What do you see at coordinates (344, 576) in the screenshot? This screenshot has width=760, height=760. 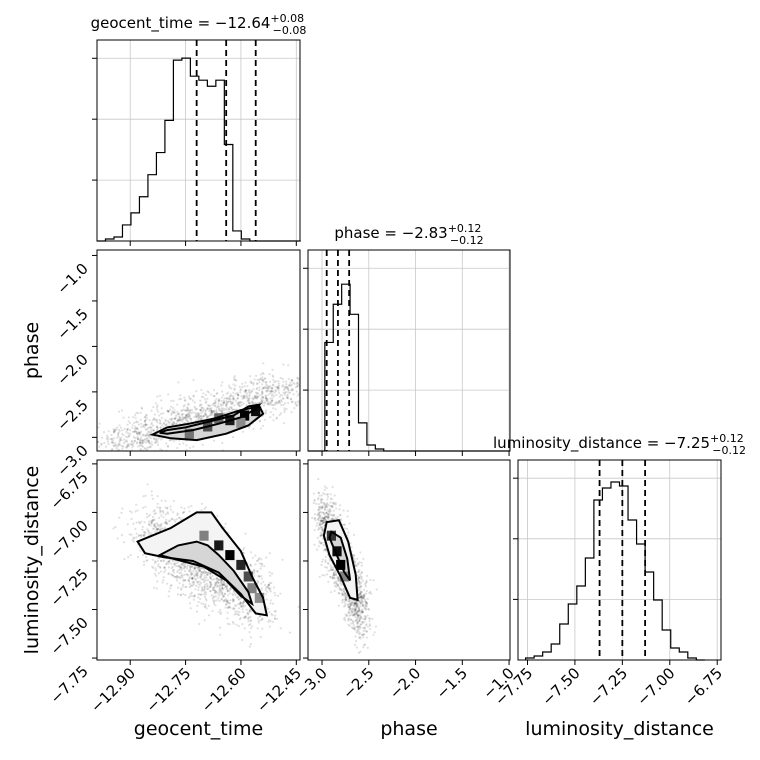 I see `scatter-phase-vs-luminosity_distance-density-cell` at bounding box center [344, 576].